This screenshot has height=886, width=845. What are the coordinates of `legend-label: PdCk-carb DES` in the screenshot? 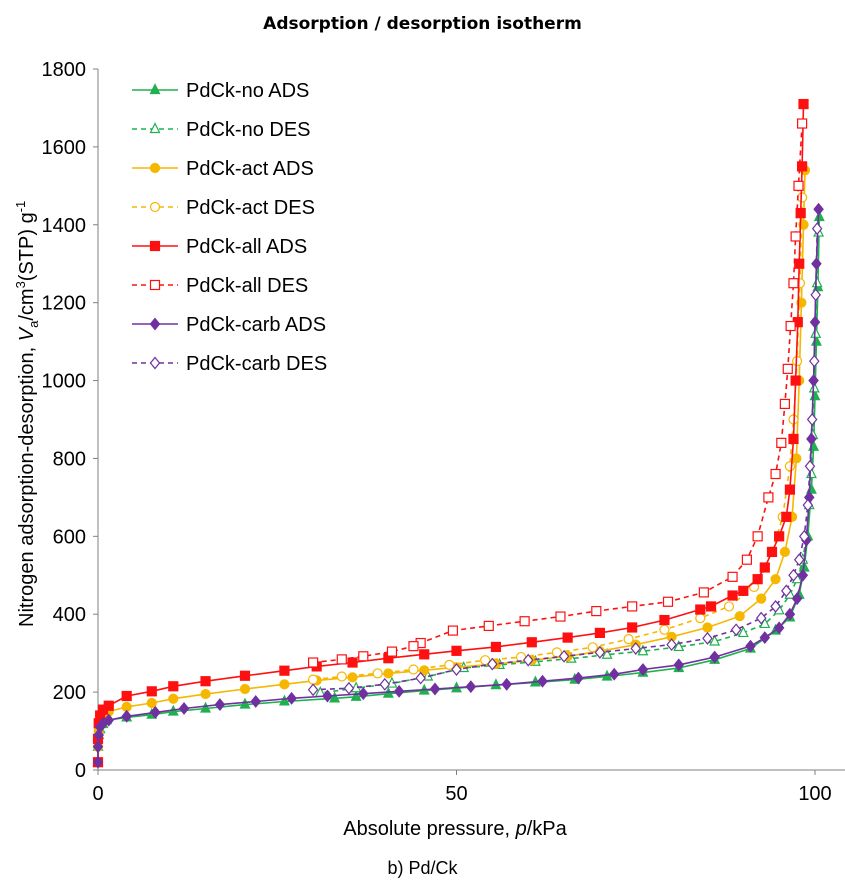 It's located at (256, 364).